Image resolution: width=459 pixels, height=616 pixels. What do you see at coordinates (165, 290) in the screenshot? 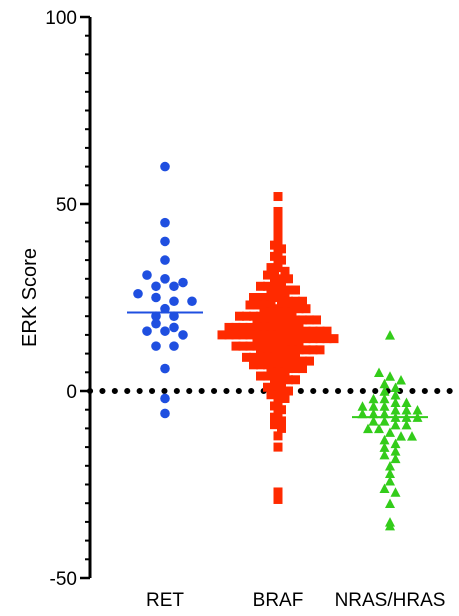
I see `series-ret` at bounding box center [165, 290].